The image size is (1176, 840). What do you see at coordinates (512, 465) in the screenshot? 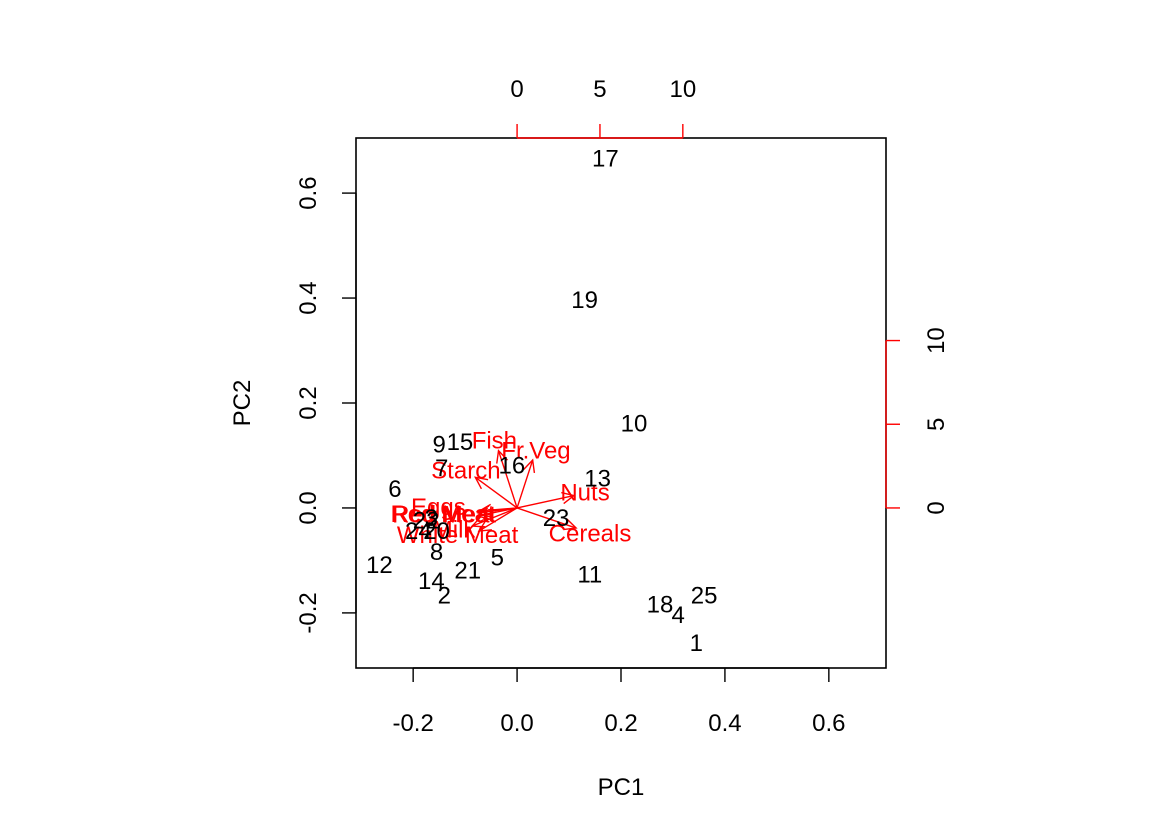
I see `point-label: 16` at bounding box center [512, 465].